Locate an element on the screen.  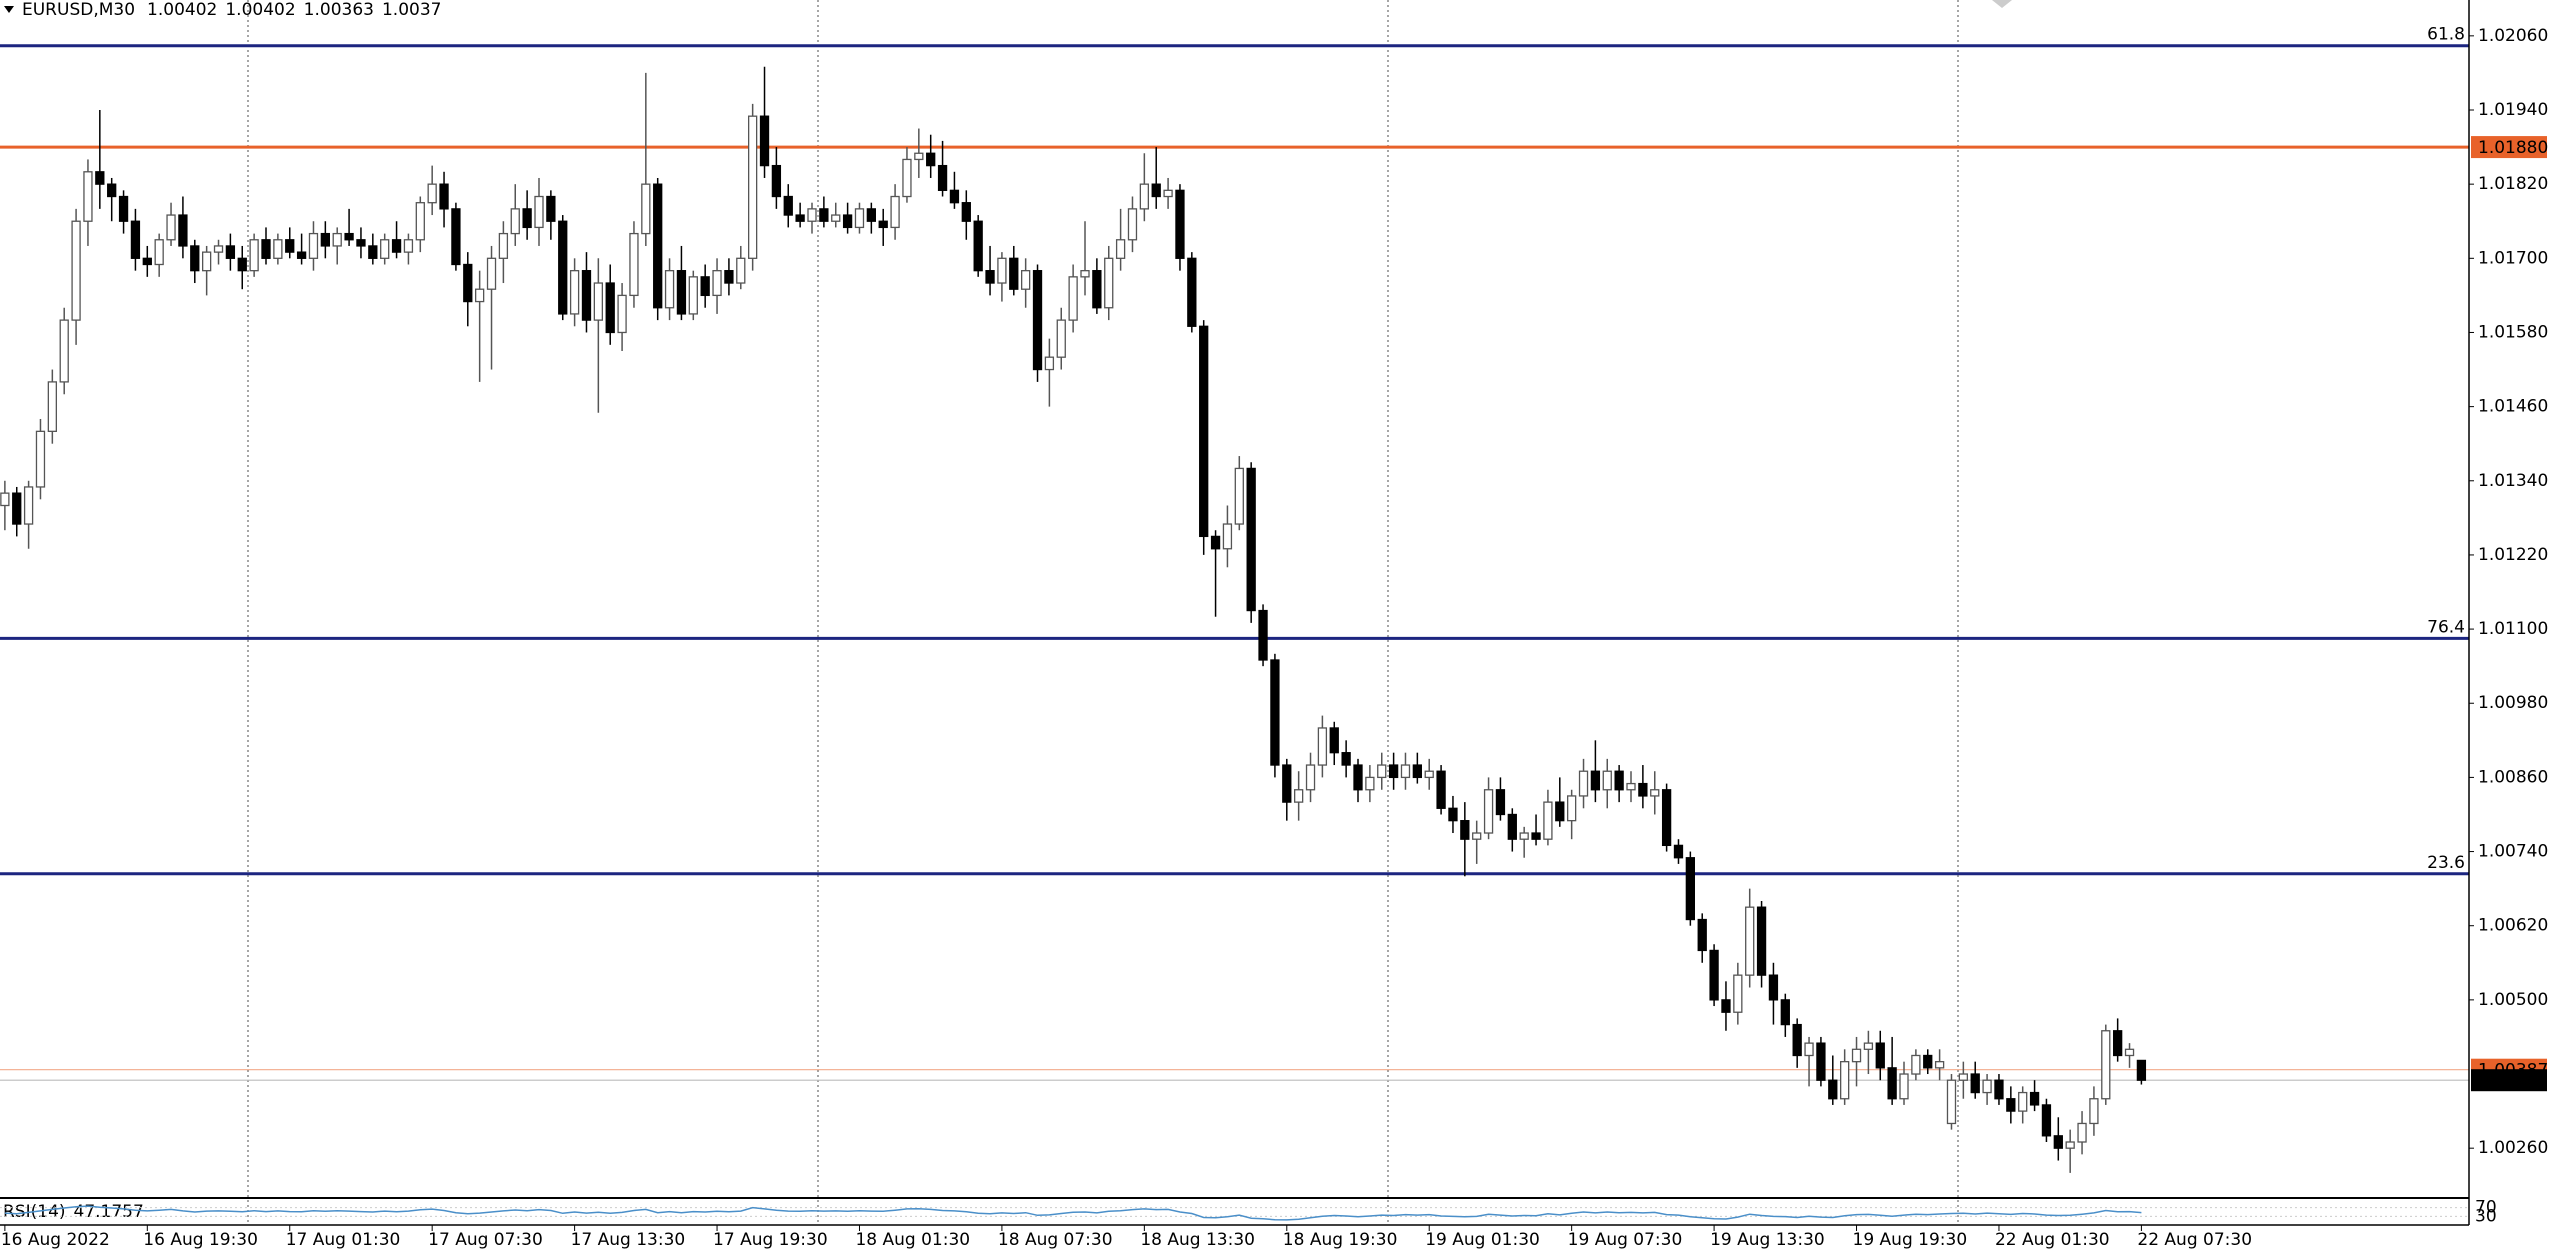
x-tick-label: 19 Aug 01:30 is located at coordinates (1482, 1240).